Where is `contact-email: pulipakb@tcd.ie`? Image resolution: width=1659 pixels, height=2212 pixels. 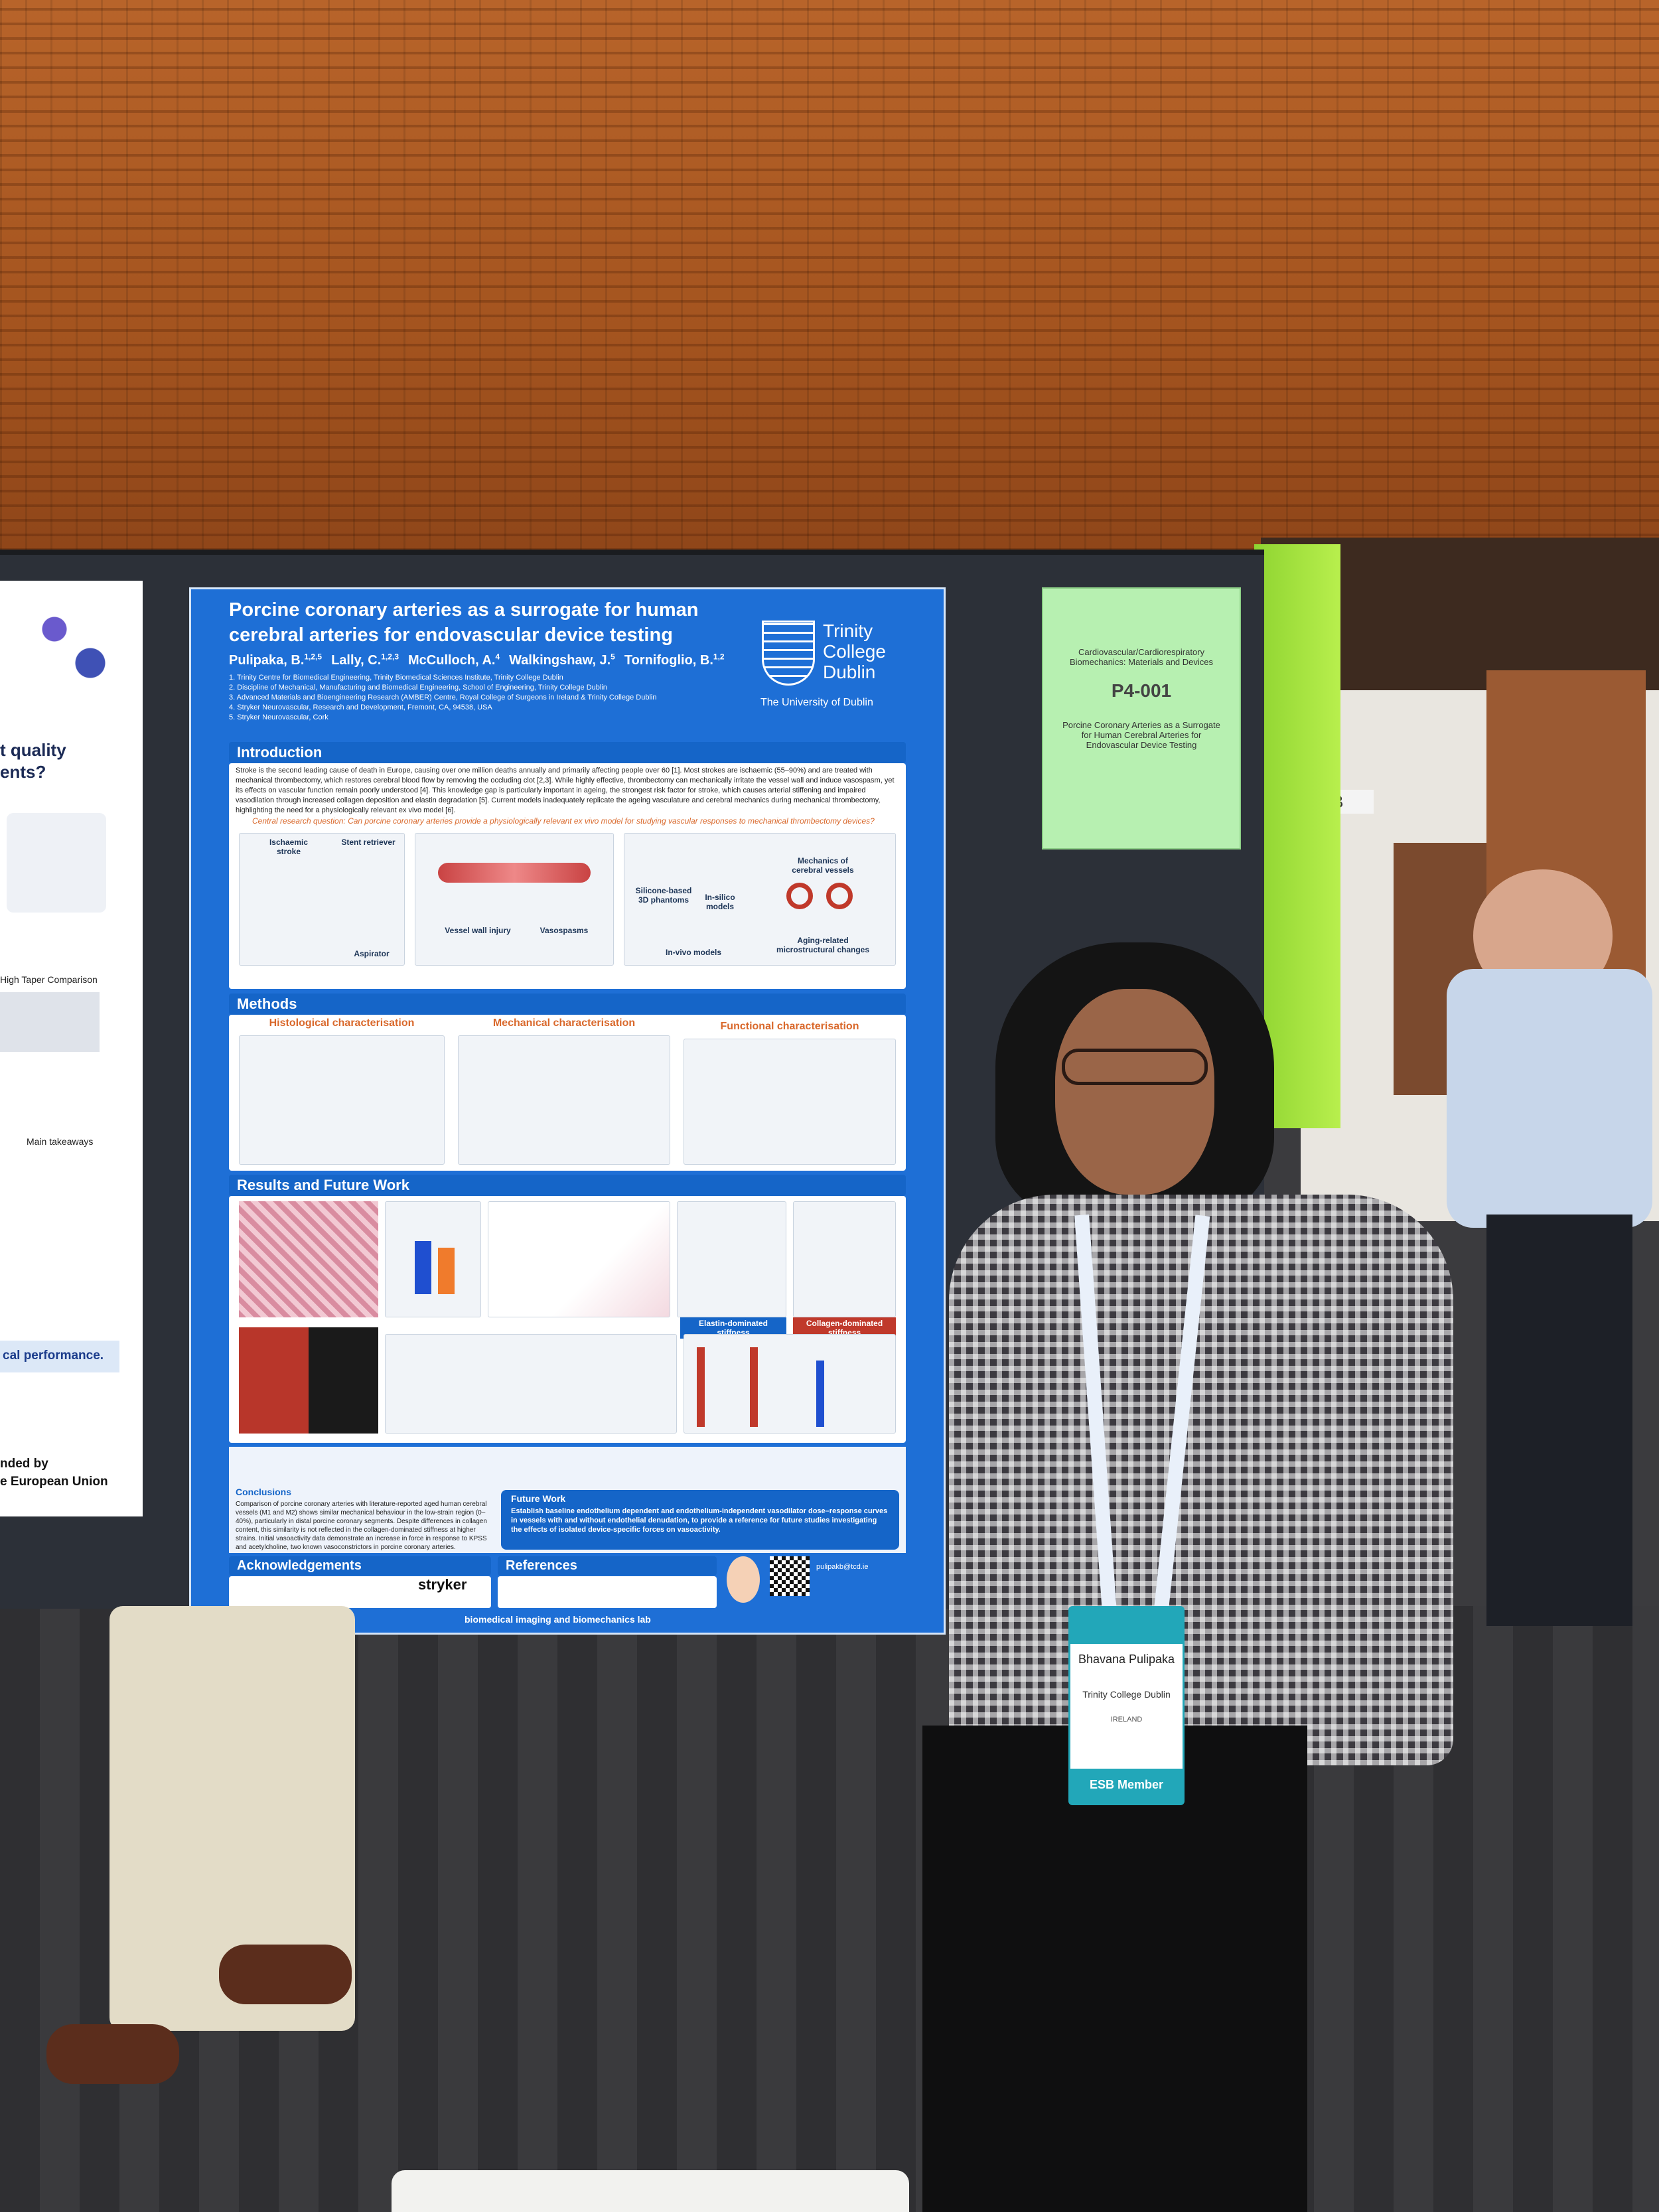
contact-email: pulipakb@tcd.ie is located at coordinates (842, 1567).